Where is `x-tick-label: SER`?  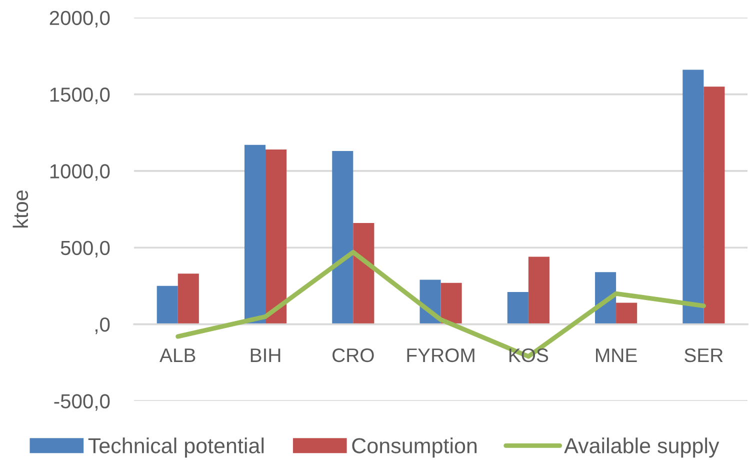
x-tick-label: SER is located at coordinates (703, 355).